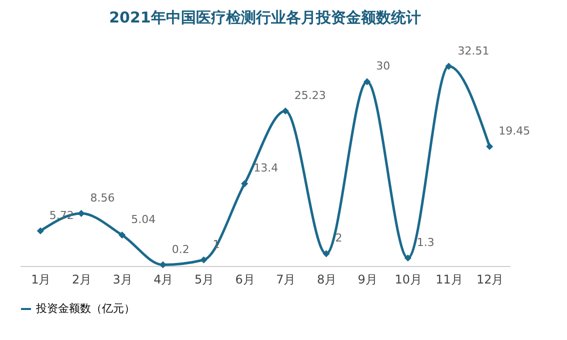  Describe the element at coordinates (85, 308) in the screenshot. I see `legend-label: 投资金额数（亿元）` at that location.